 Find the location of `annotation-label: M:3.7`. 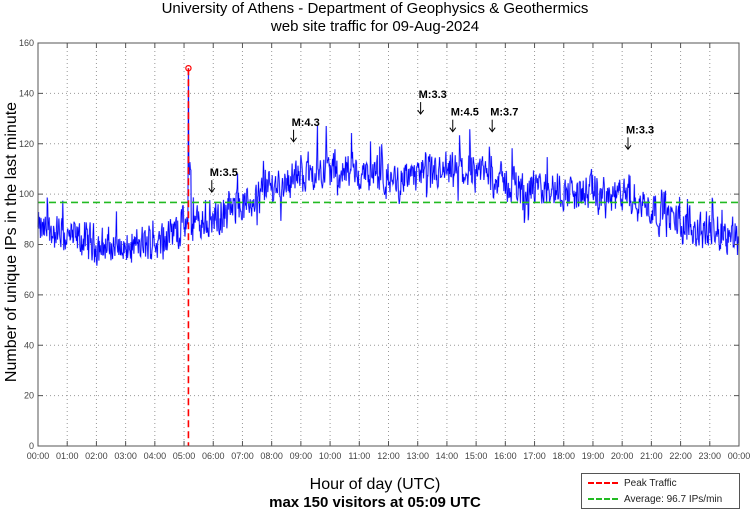

annotation-label: M:3.7 is located at coordinates (504, 113).